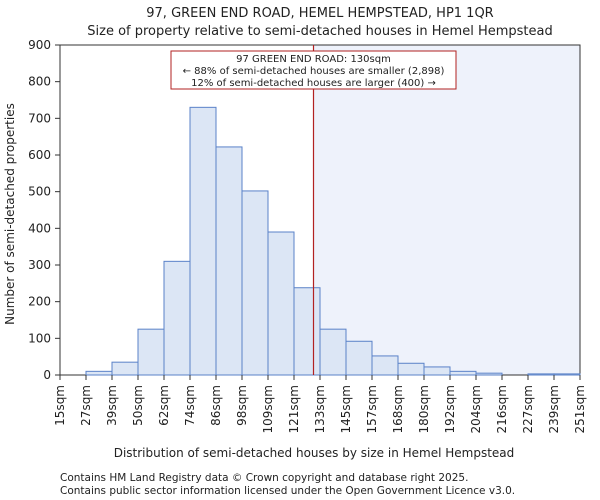 This screenshot has width=600, height=500. Describe the element at coordinates (164, 405) in the screenshot. I see `x-tick-label: 62sqm` at that location.